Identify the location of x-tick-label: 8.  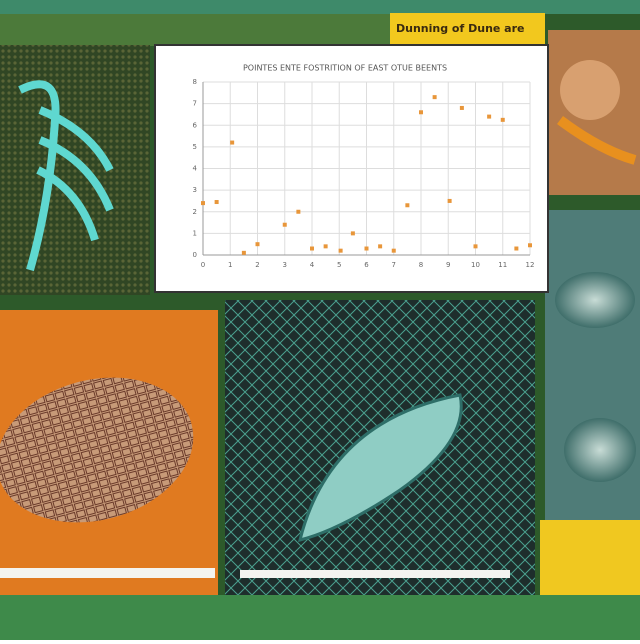
(421, 265).